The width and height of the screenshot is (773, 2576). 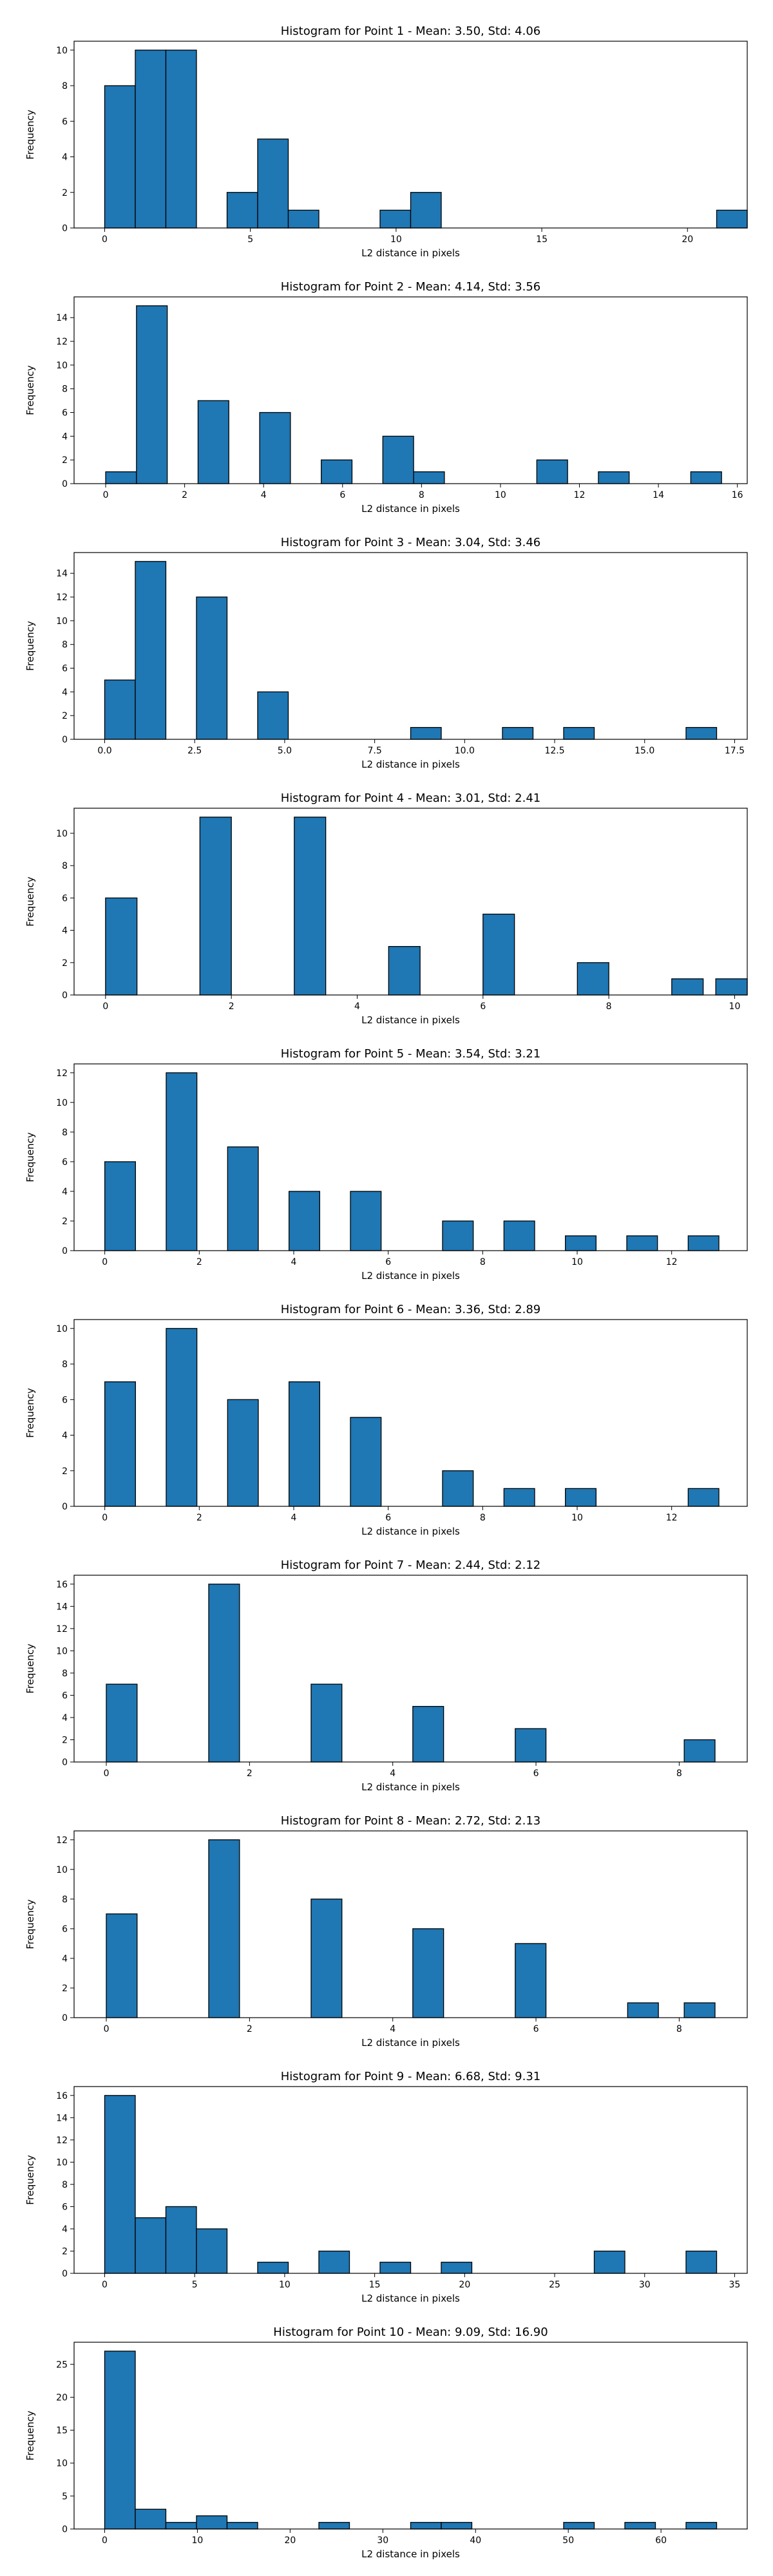 What do you see at coordinates (285, 751) in the screenshot?
I see `x-tick-label: 5.0` at bounding box center [285, 751].